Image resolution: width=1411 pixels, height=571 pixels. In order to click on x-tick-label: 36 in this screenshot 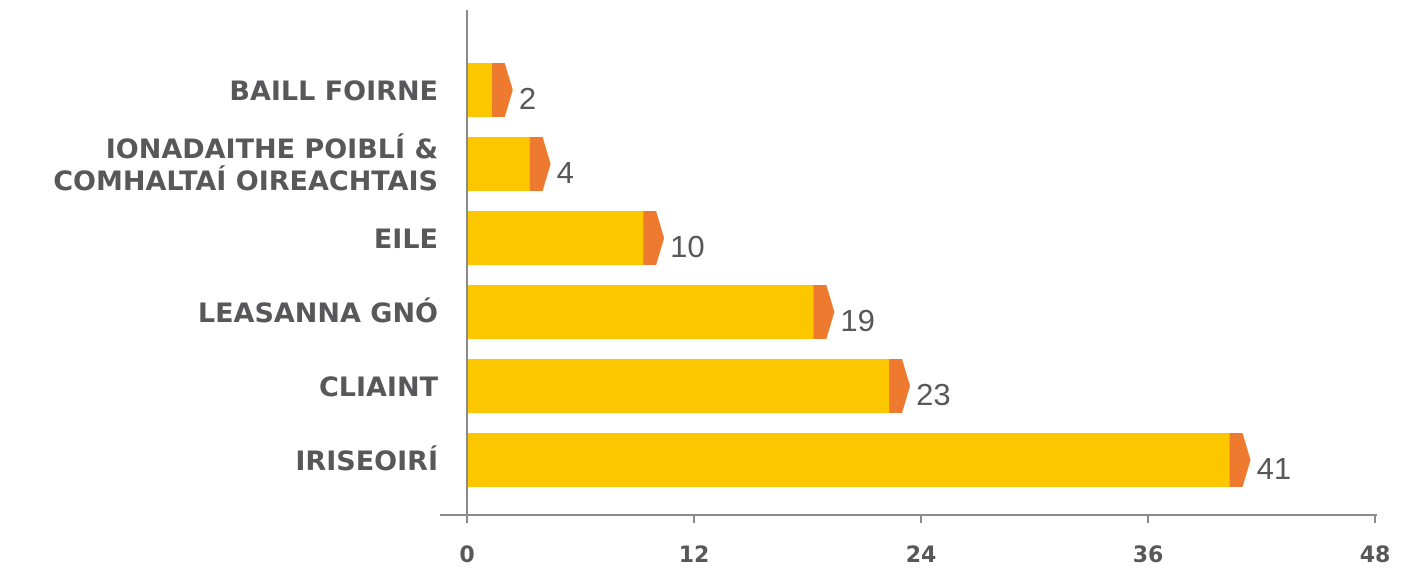, I will do `click(1148, 555)`.